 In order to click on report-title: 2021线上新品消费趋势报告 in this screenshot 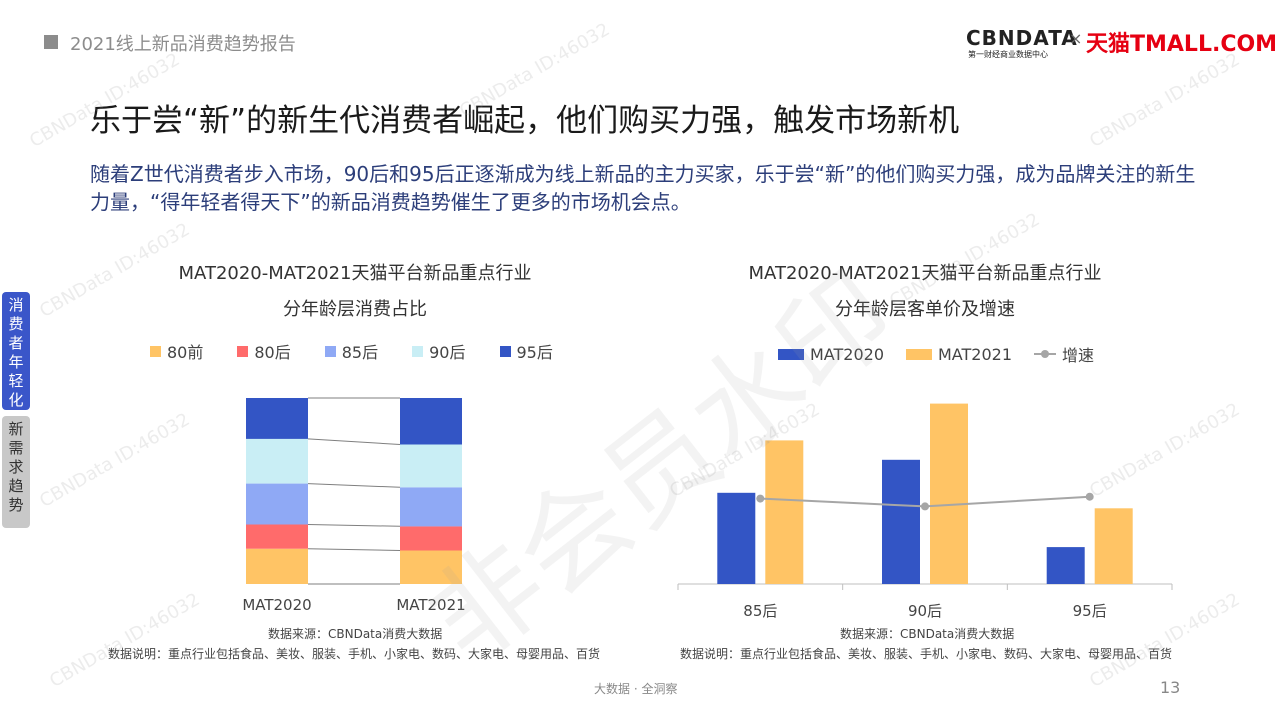, I will do `click(183, 44)`.